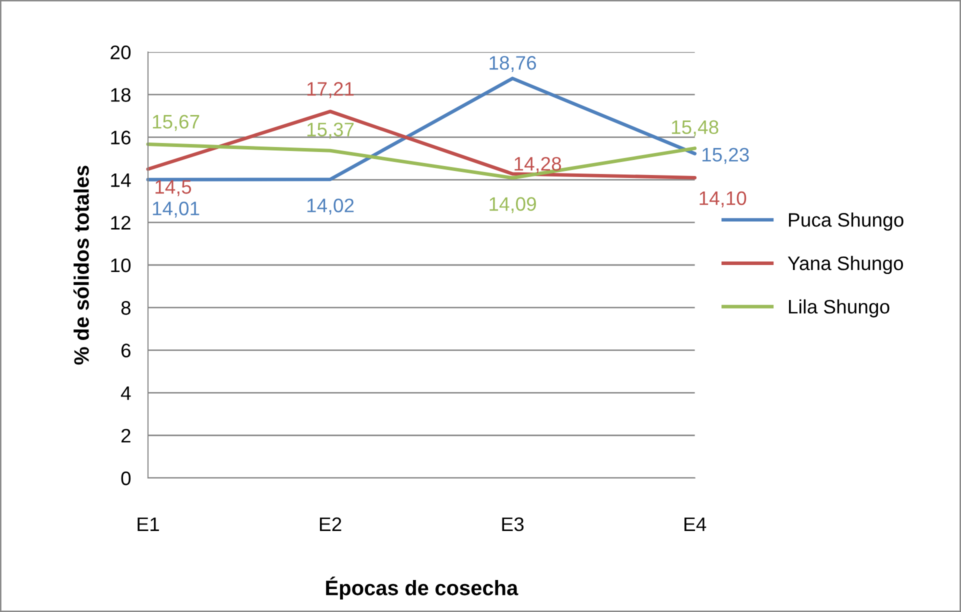 The width and height of the screenshot is (961, 612). Describe the element at coordinates (121, 180) in the screenshot. I see `y-tick-label: 14` at that location.